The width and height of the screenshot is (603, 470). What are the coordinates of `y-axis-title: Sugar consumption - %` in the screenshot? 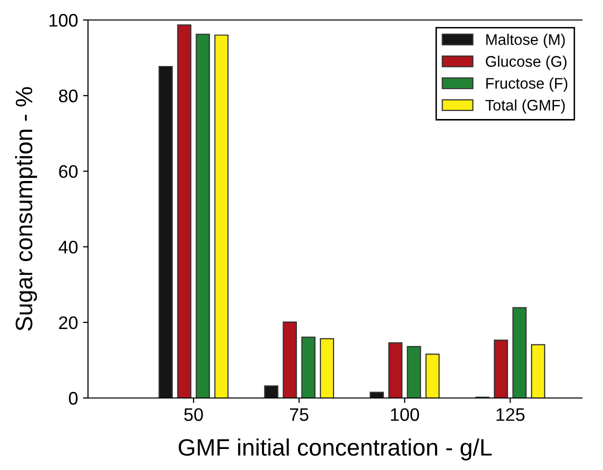 It's located at (26, 209).